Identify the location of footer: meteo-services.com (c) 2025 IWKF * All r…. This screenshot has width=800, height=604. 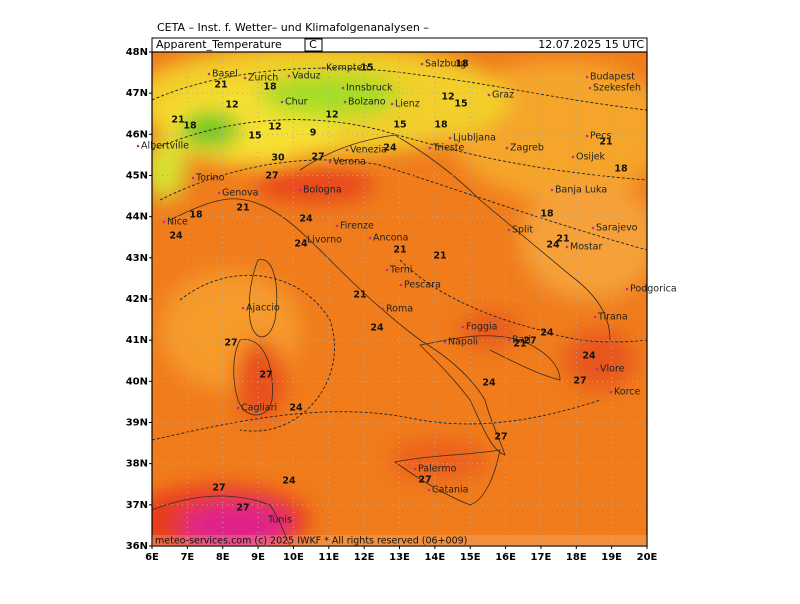
(311, 541).